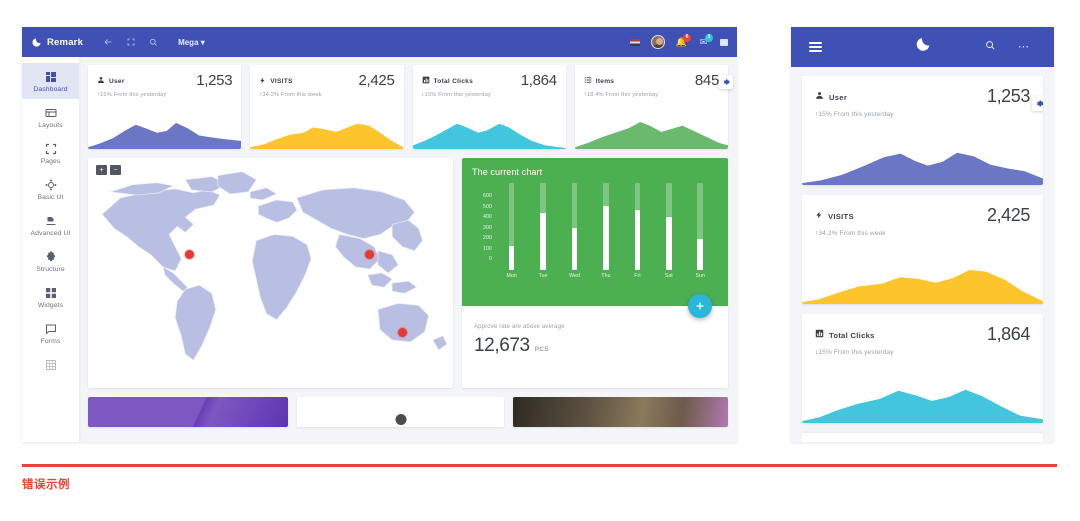 The height and width of the screenshot is (521, 1080). What do you see at coordinates (831, 95) in the screenshot?
I see `mobile-title-user: User` at bounding box center [831, 95].